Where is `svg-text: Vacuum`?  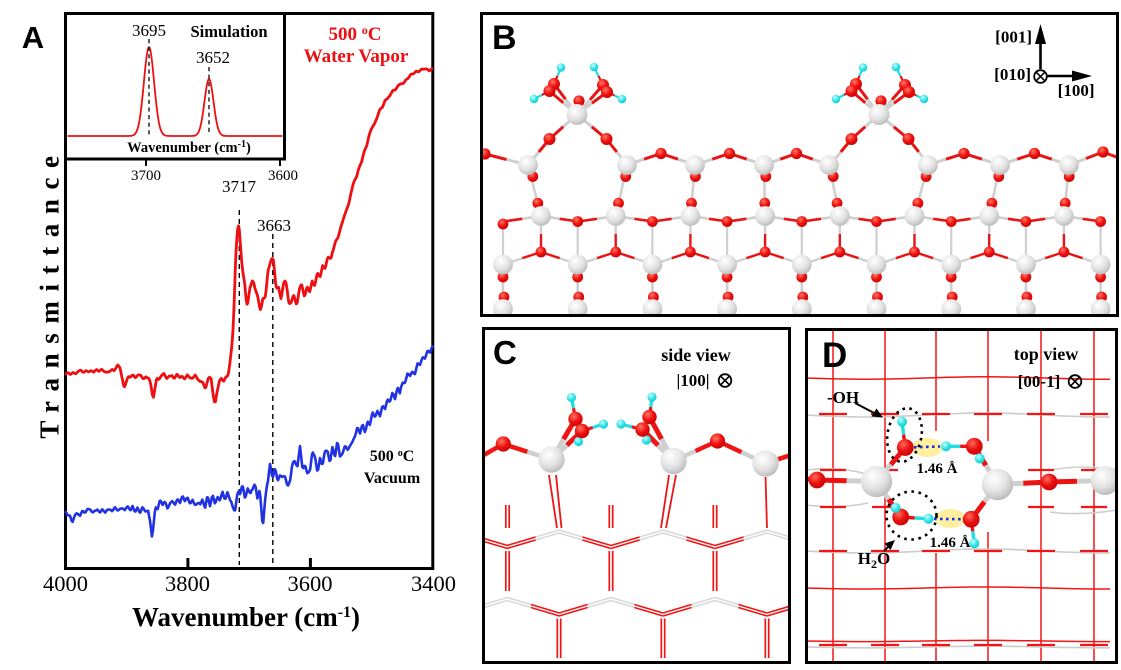 svg-text: Vacuum is located at coordinates (392, 478).